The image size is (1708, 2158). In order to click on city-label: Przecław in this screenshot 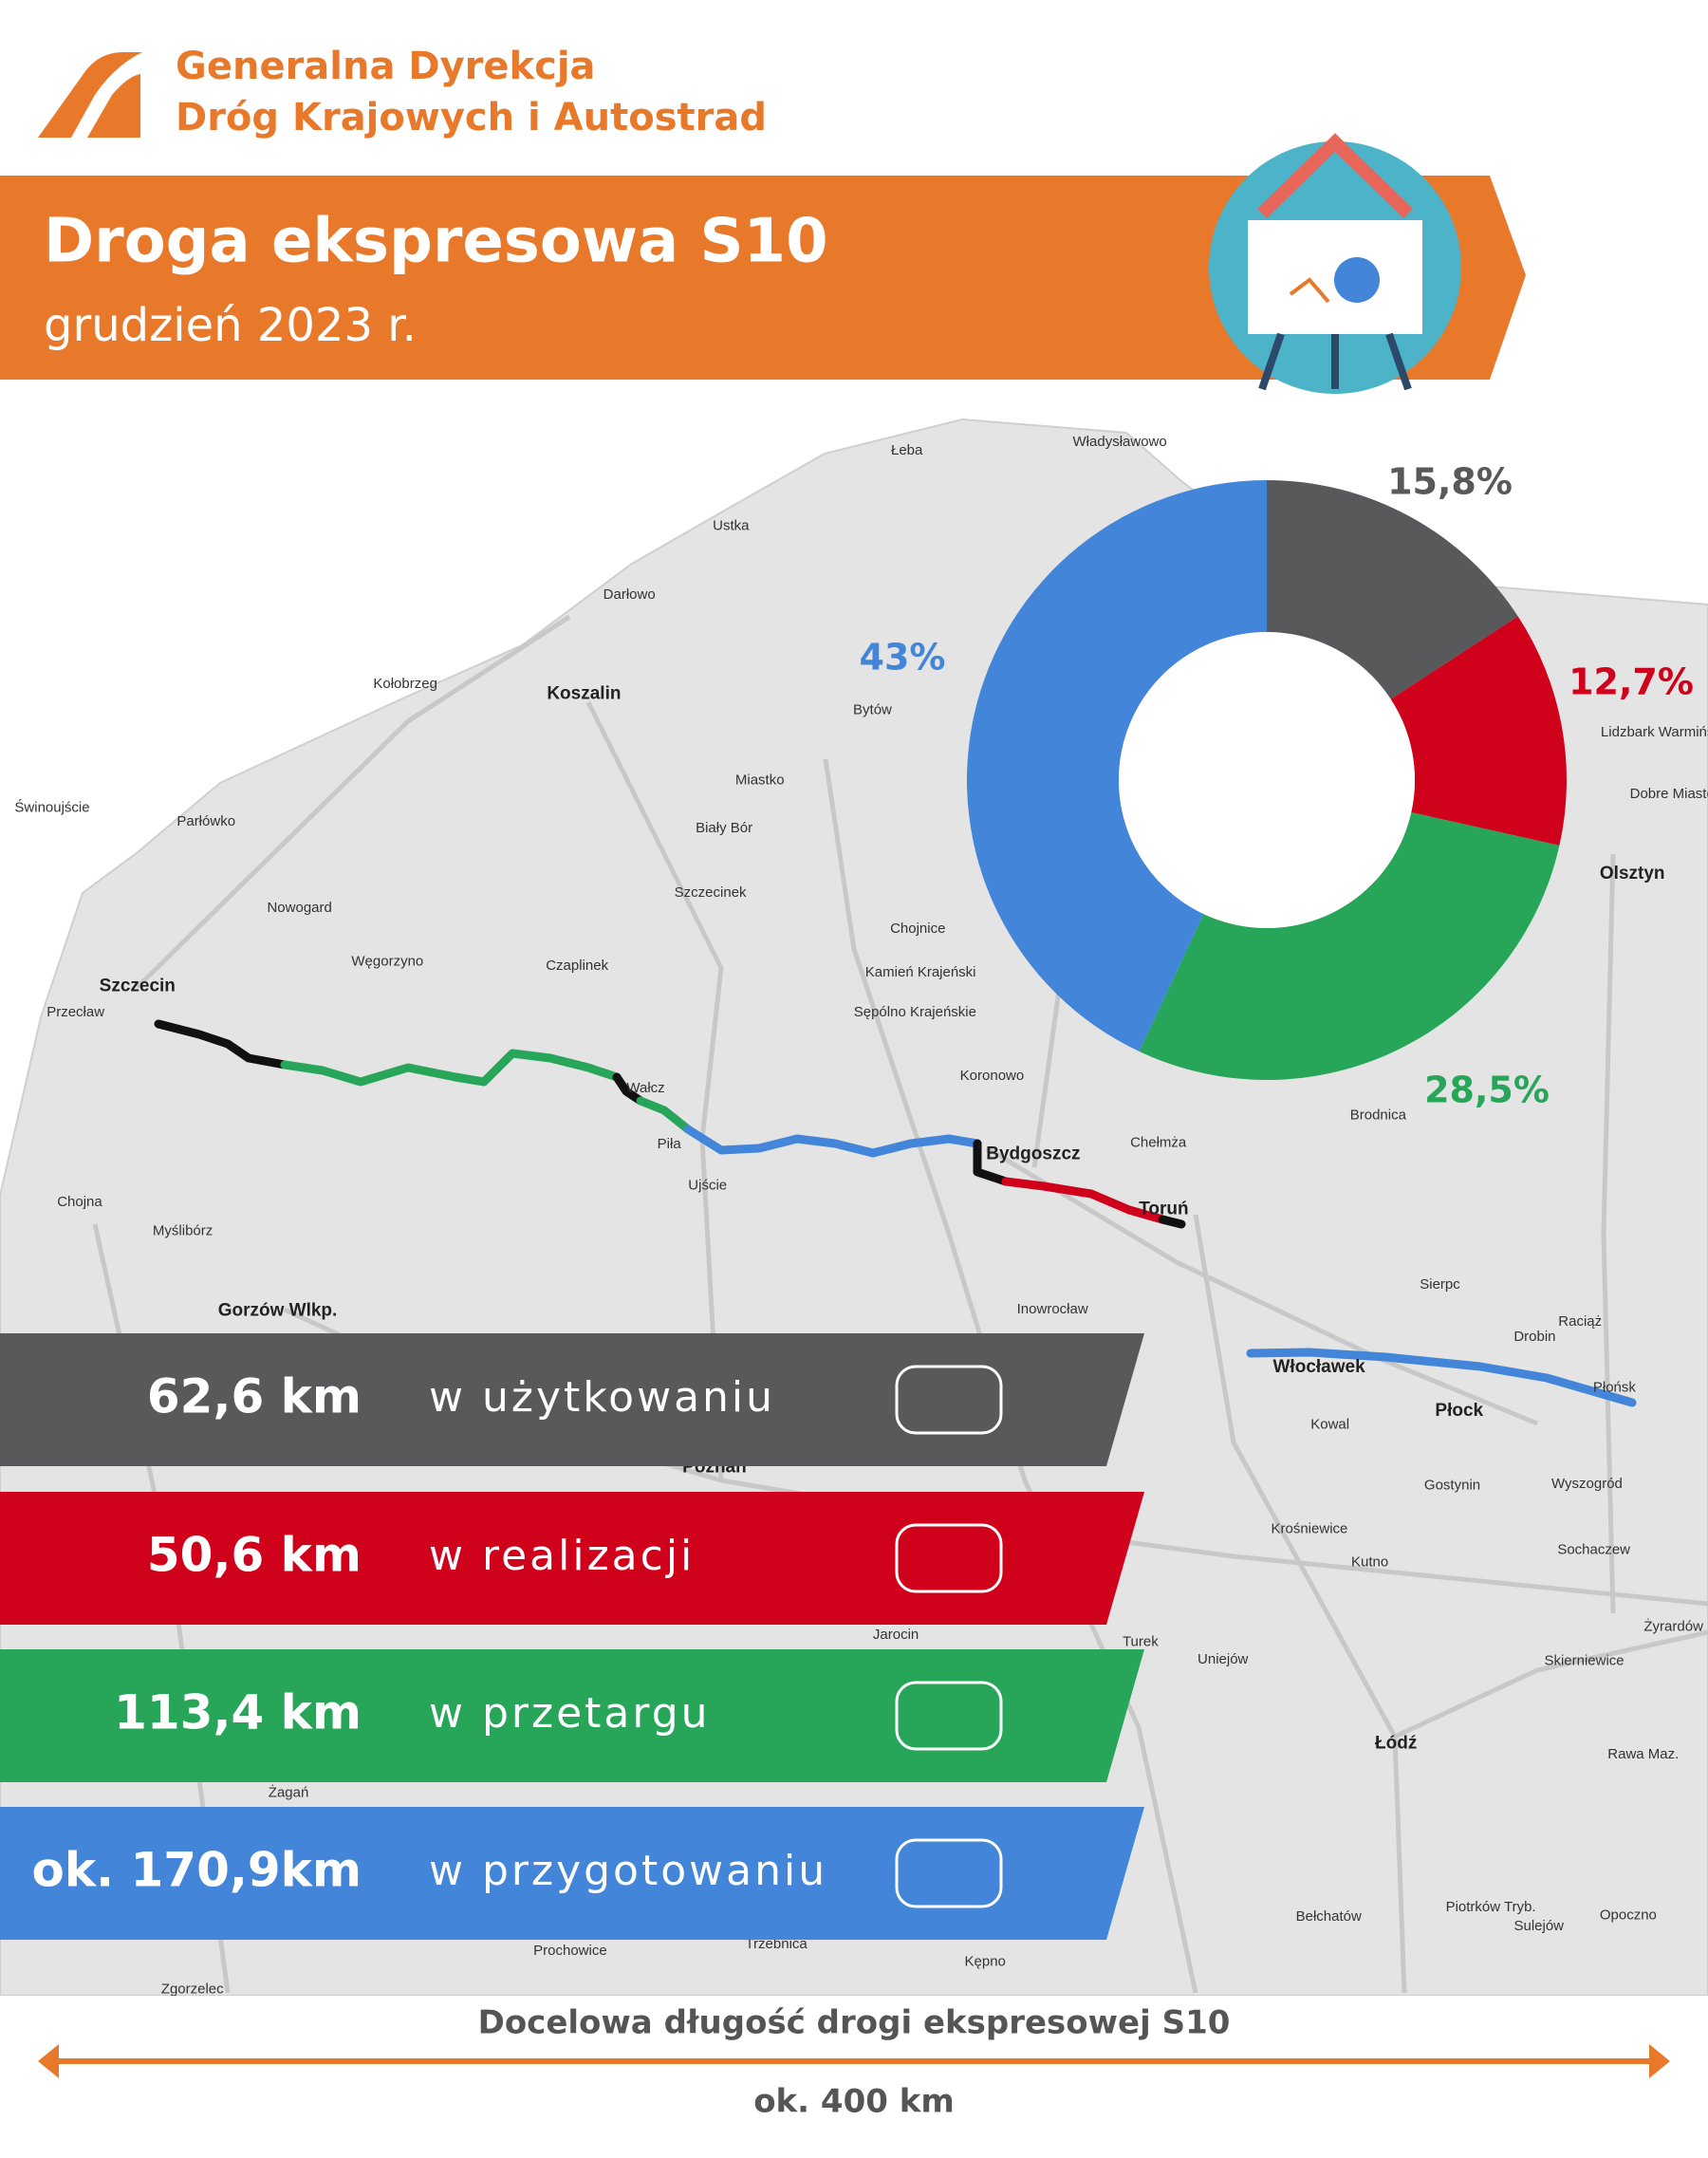, I will do `click(75, 1012)`.